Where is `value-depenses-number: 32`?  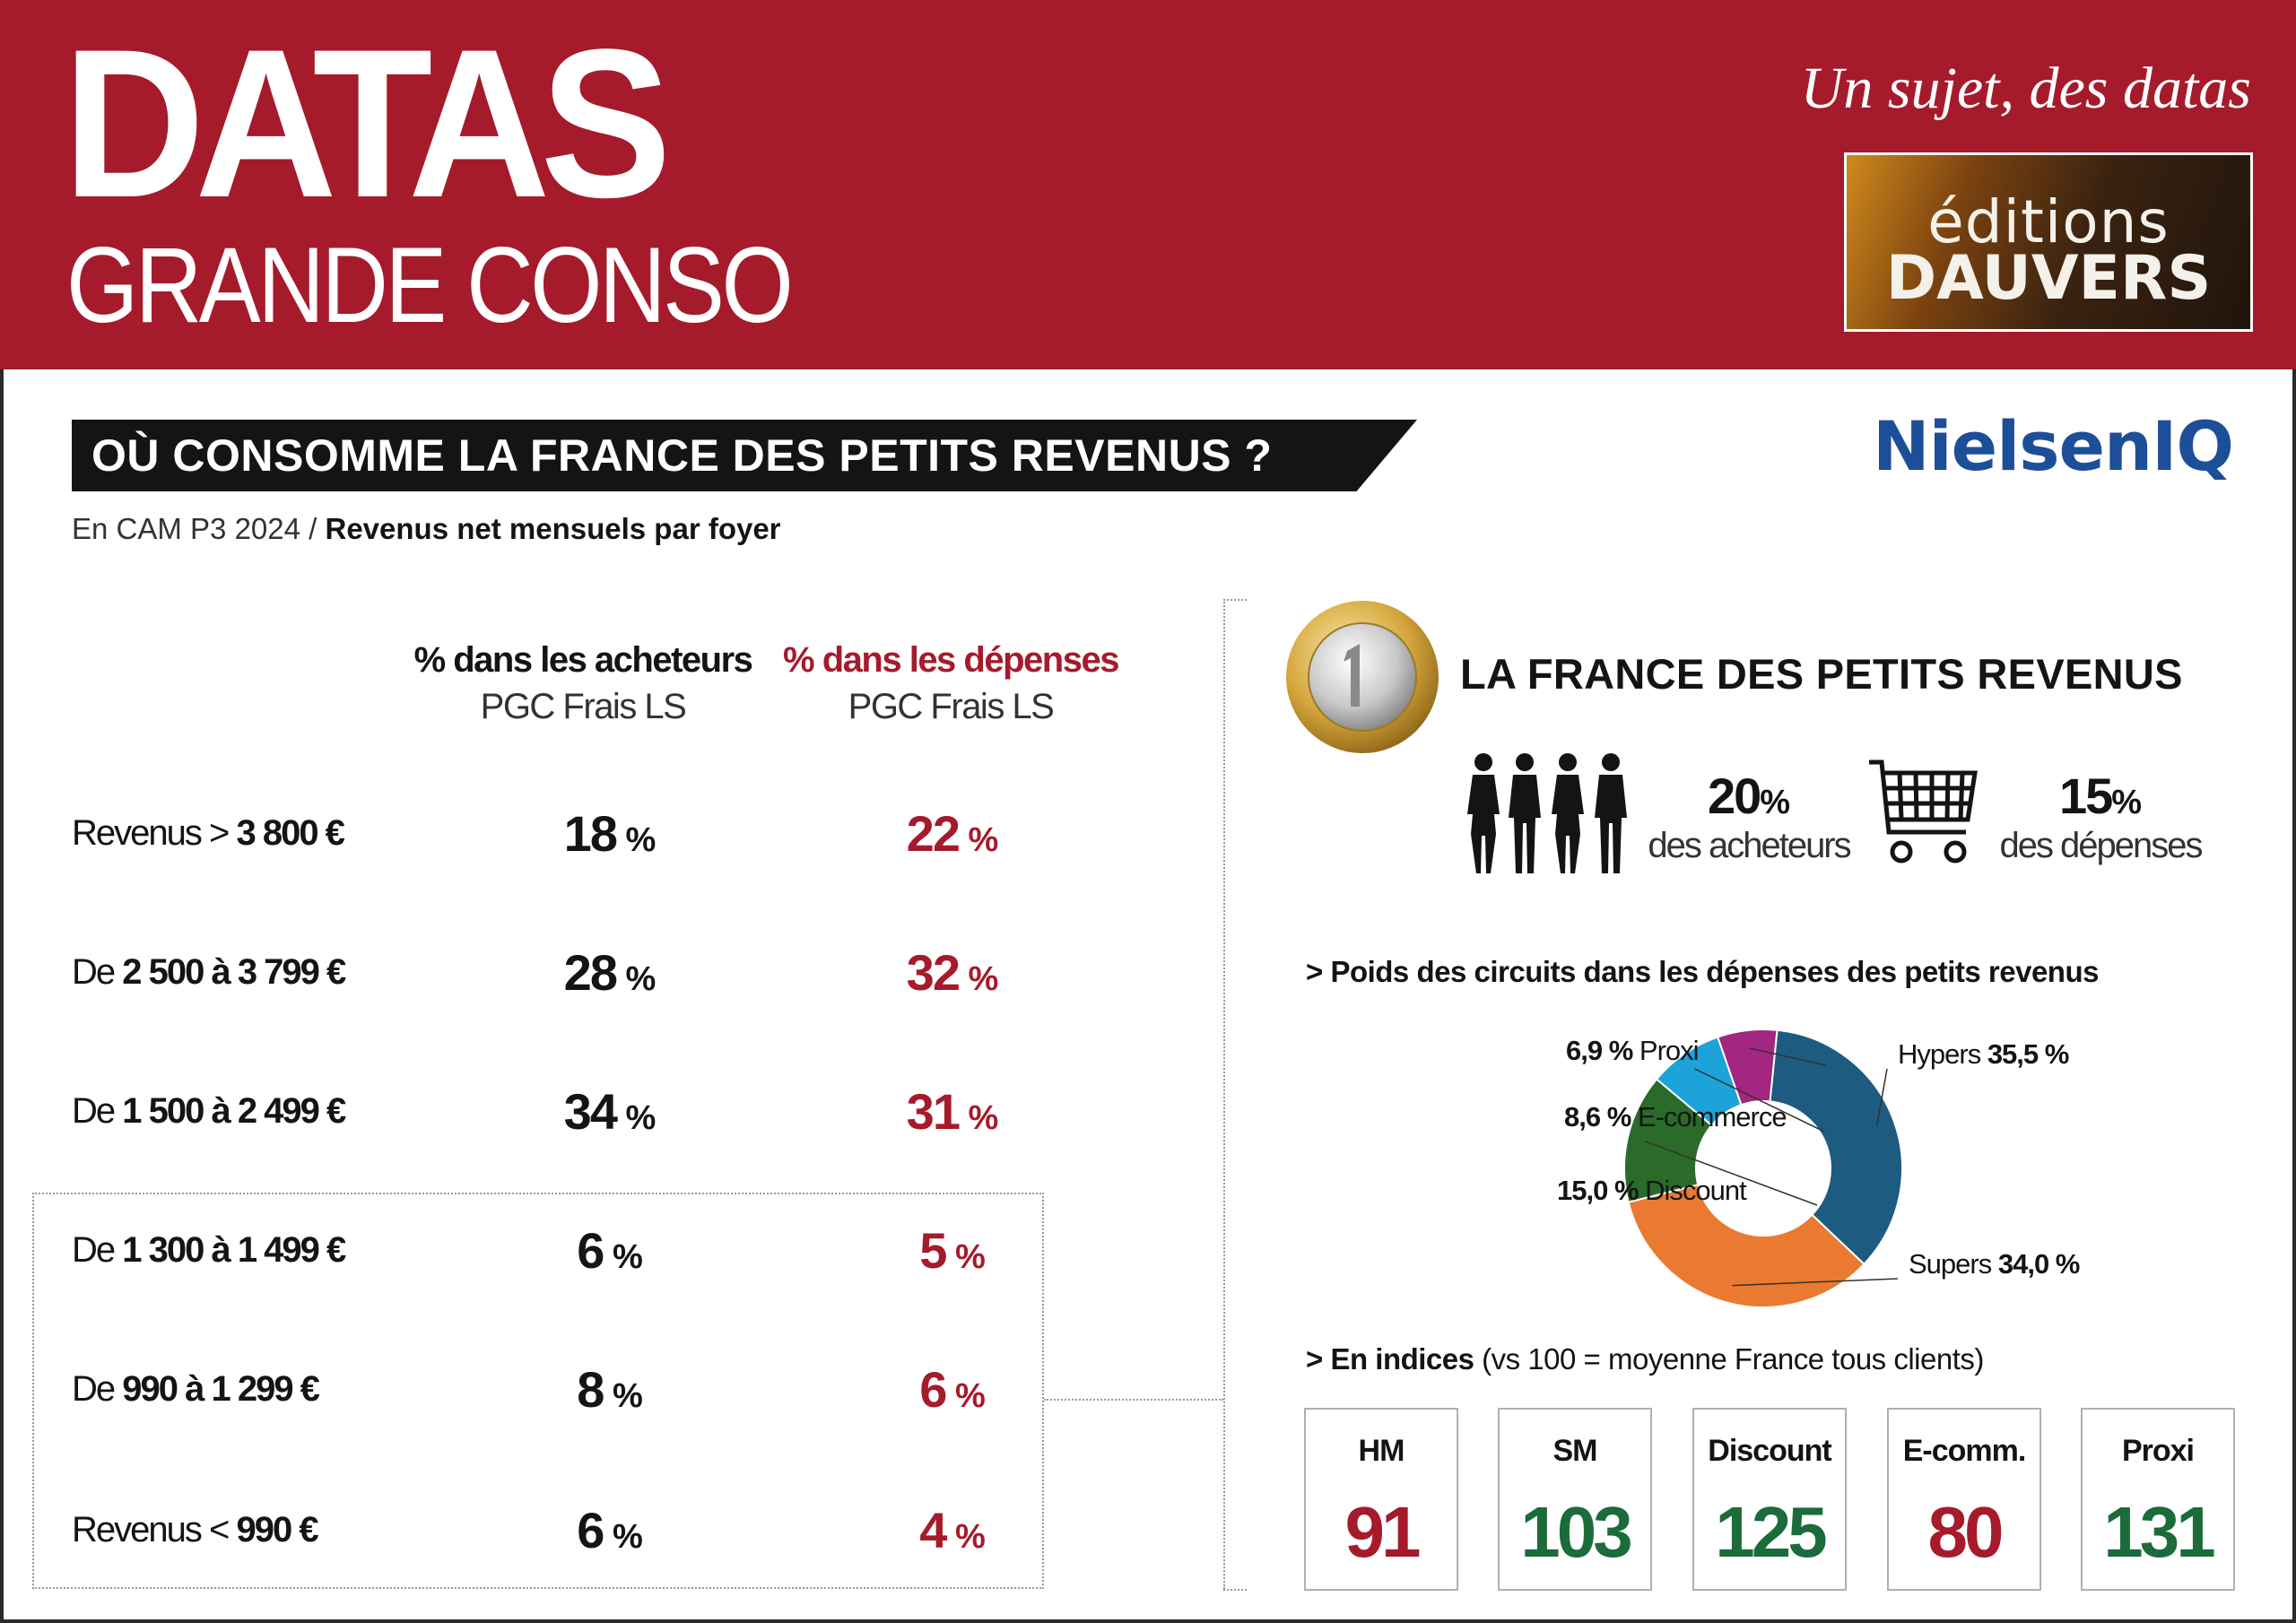
value-depenses-number: 32 is located at coordinates (933, 972).